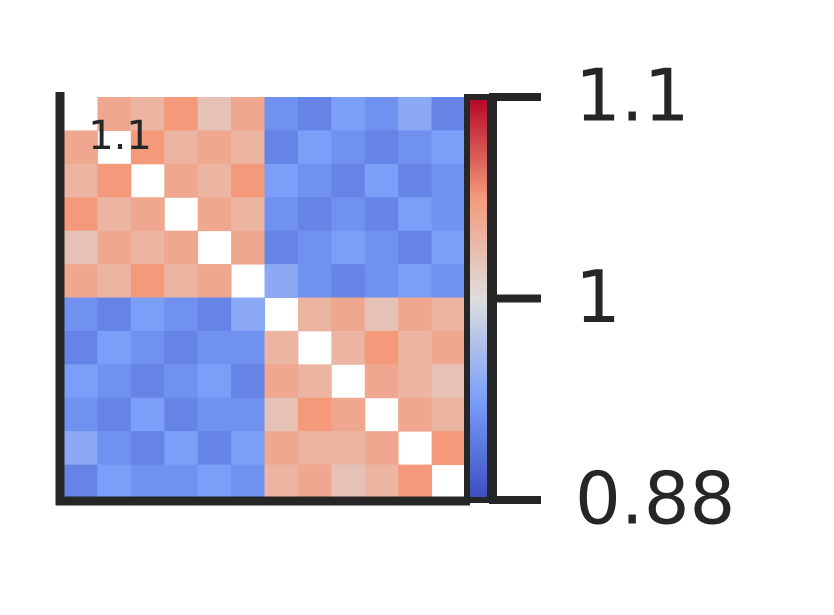 The image size is (834, 615). What do you see at coordinates (120, 136) in the screenshot?
I see `annotation: 1.1` at bounding box center [120, 136].